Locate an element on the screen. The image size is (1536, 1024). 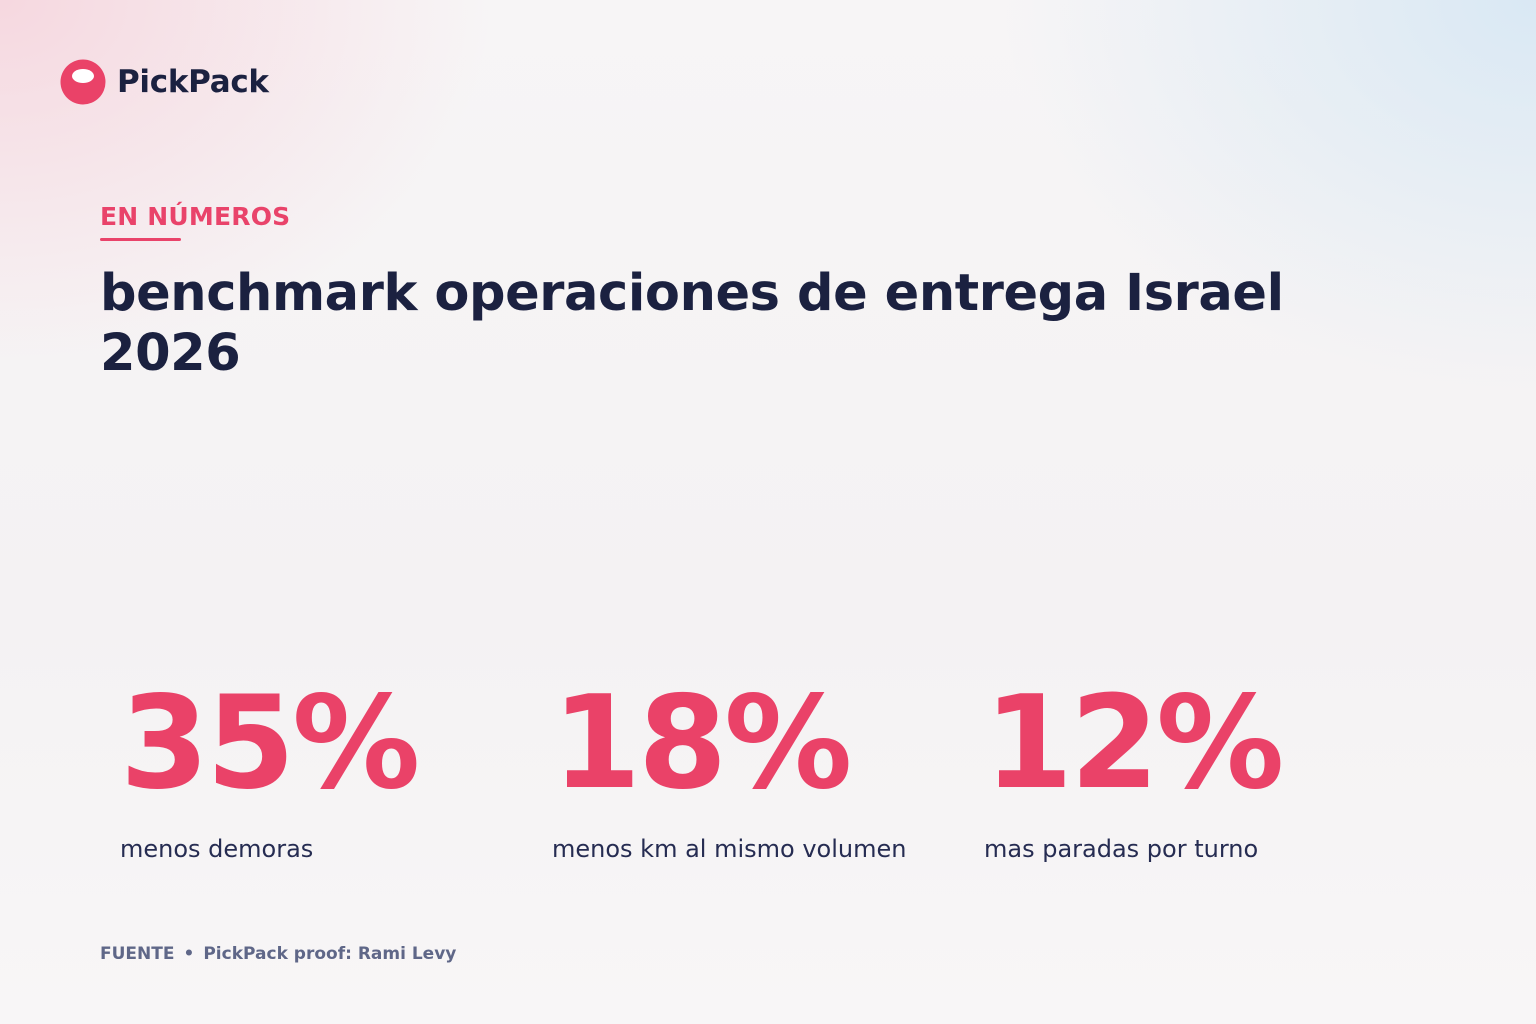
brand-name: PickPack is located at coordinates (193, 82).